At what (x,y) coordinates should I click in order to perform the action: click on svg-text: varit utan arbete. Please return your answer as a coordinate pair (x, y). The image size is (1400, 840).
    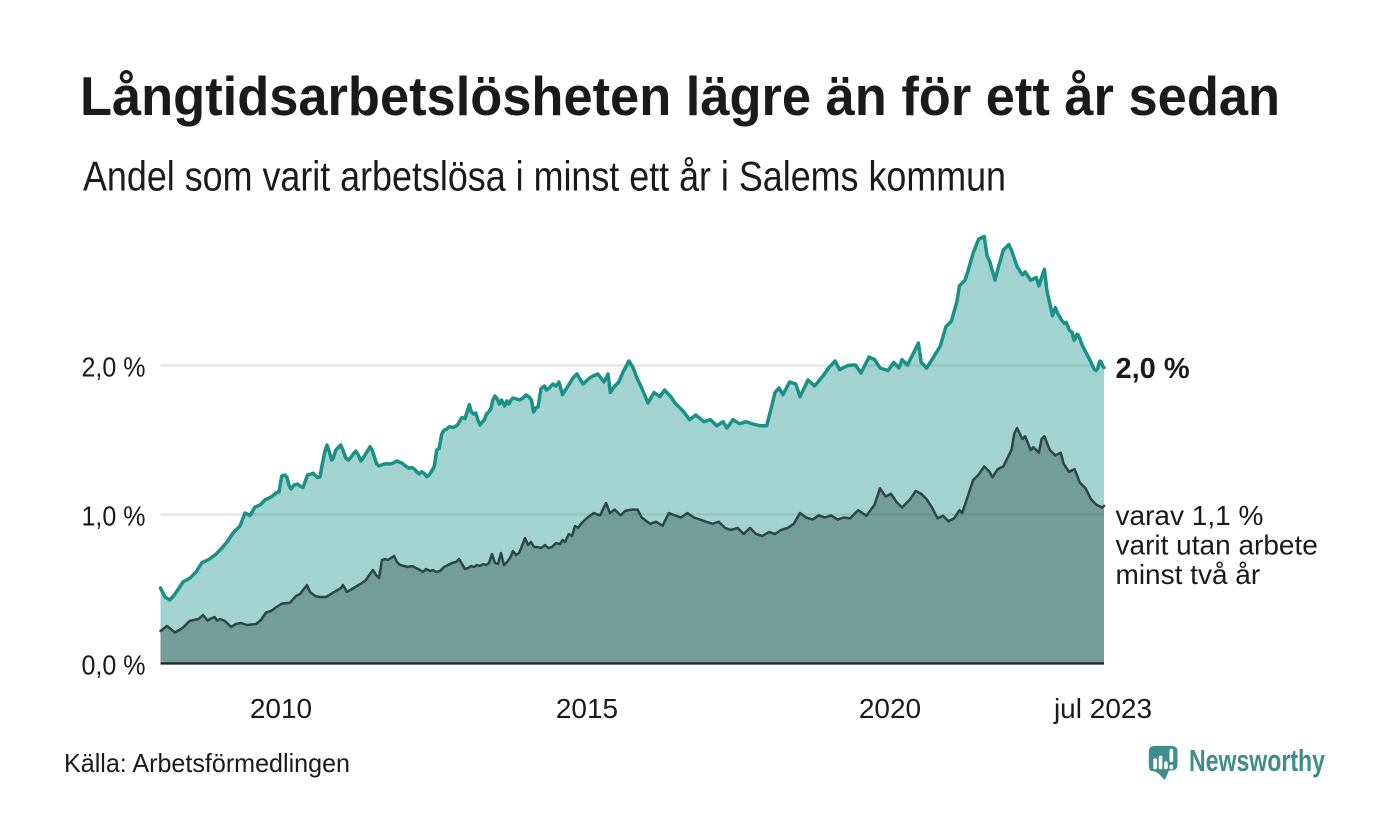
    Looking at the image, I should click on (1217, 545).